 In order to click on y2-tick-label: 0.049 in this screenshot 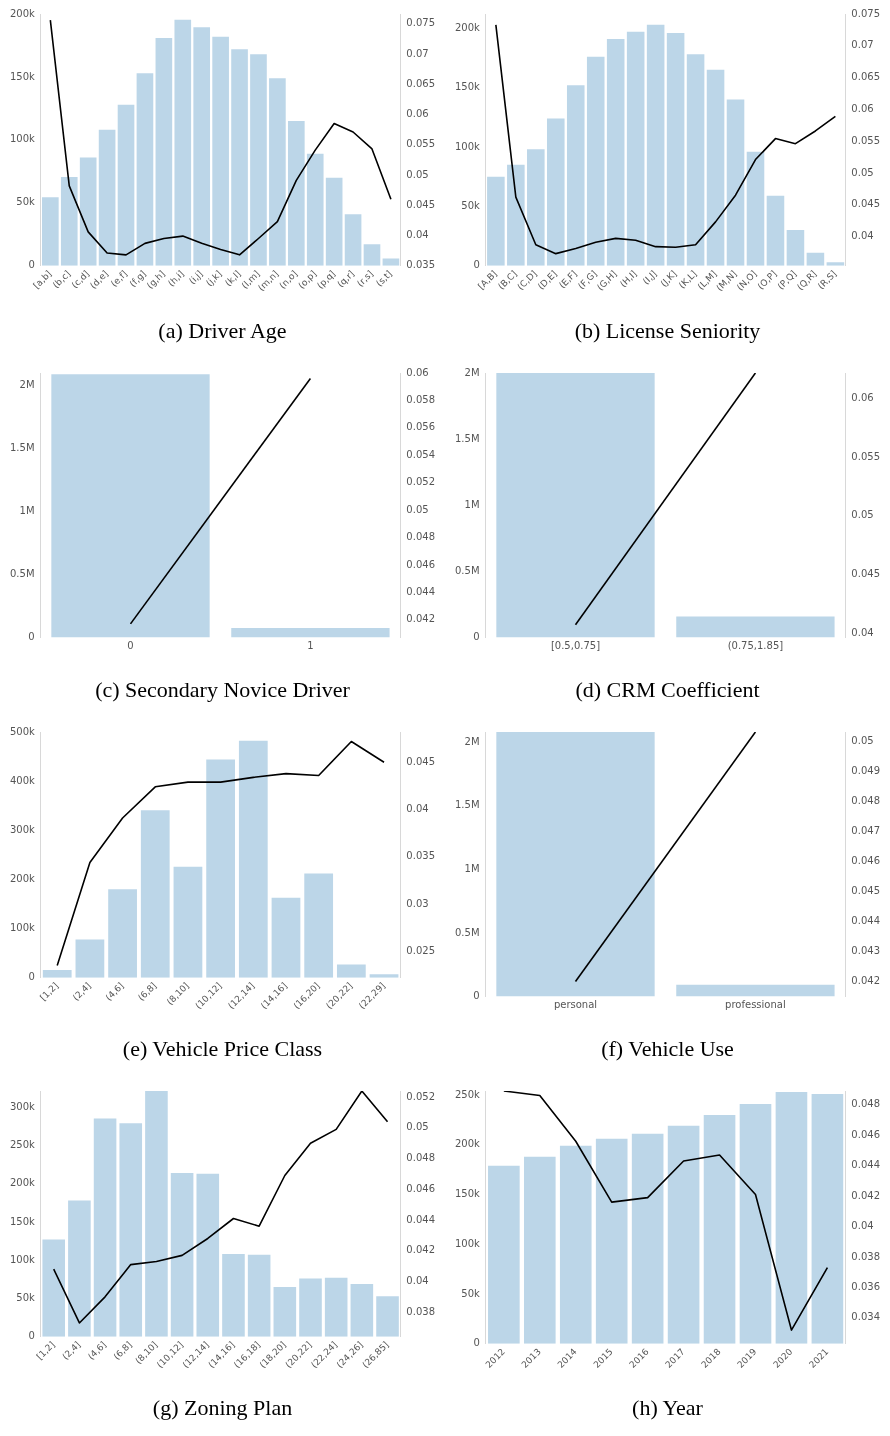, I will do `click(866, 770)`.